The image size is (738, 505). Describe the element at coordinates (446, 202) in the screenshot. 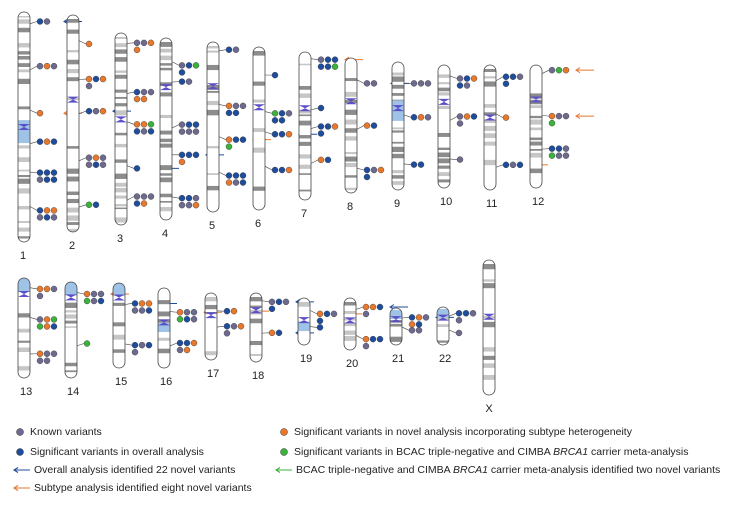

I see `chromosome-label: 10` at that location.